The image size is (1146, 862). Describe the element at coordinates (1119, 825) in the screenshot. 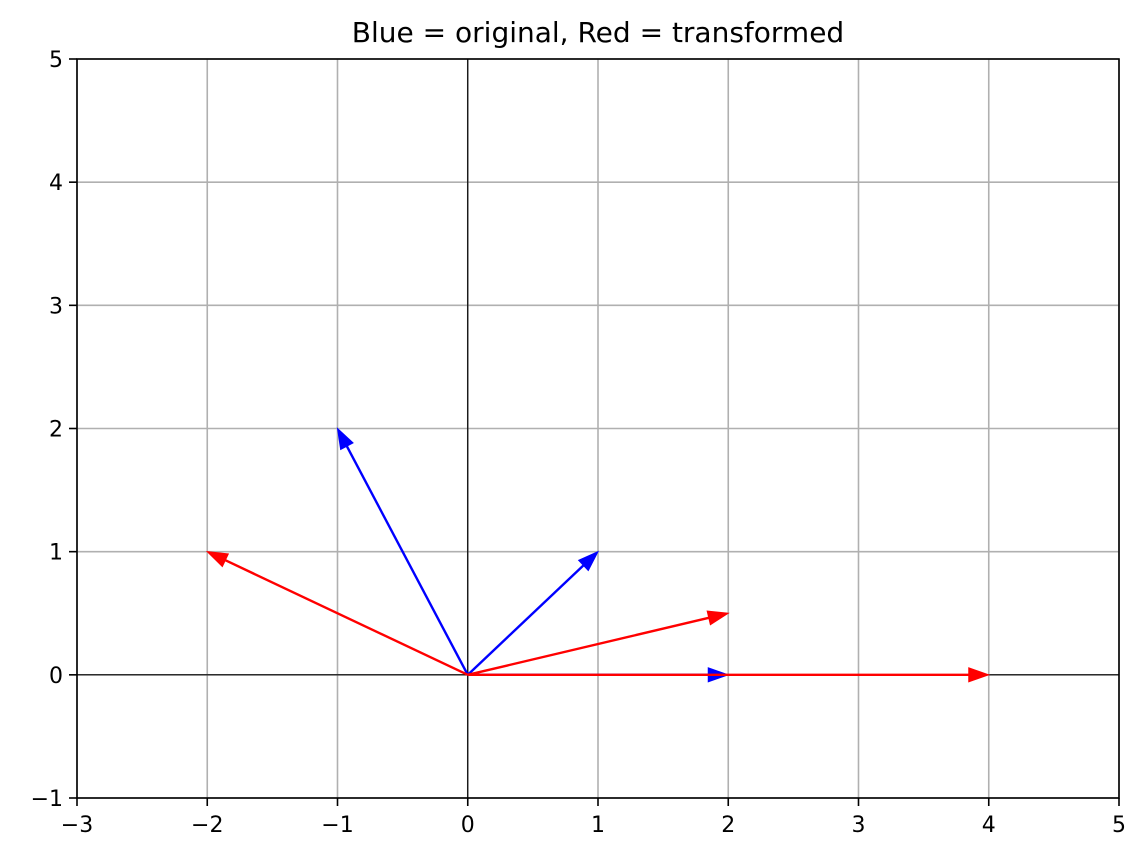

I see `x-tick-label: 5` at that location.